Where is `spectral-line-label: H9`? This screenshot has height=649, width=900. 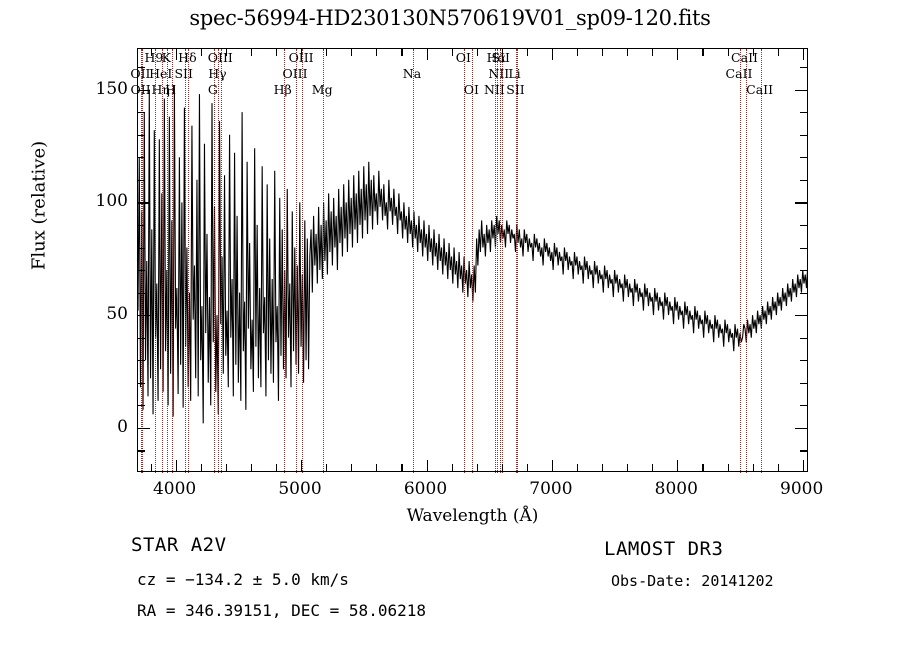 spectral-line-label: H9 is located at coordinates (154, 57).